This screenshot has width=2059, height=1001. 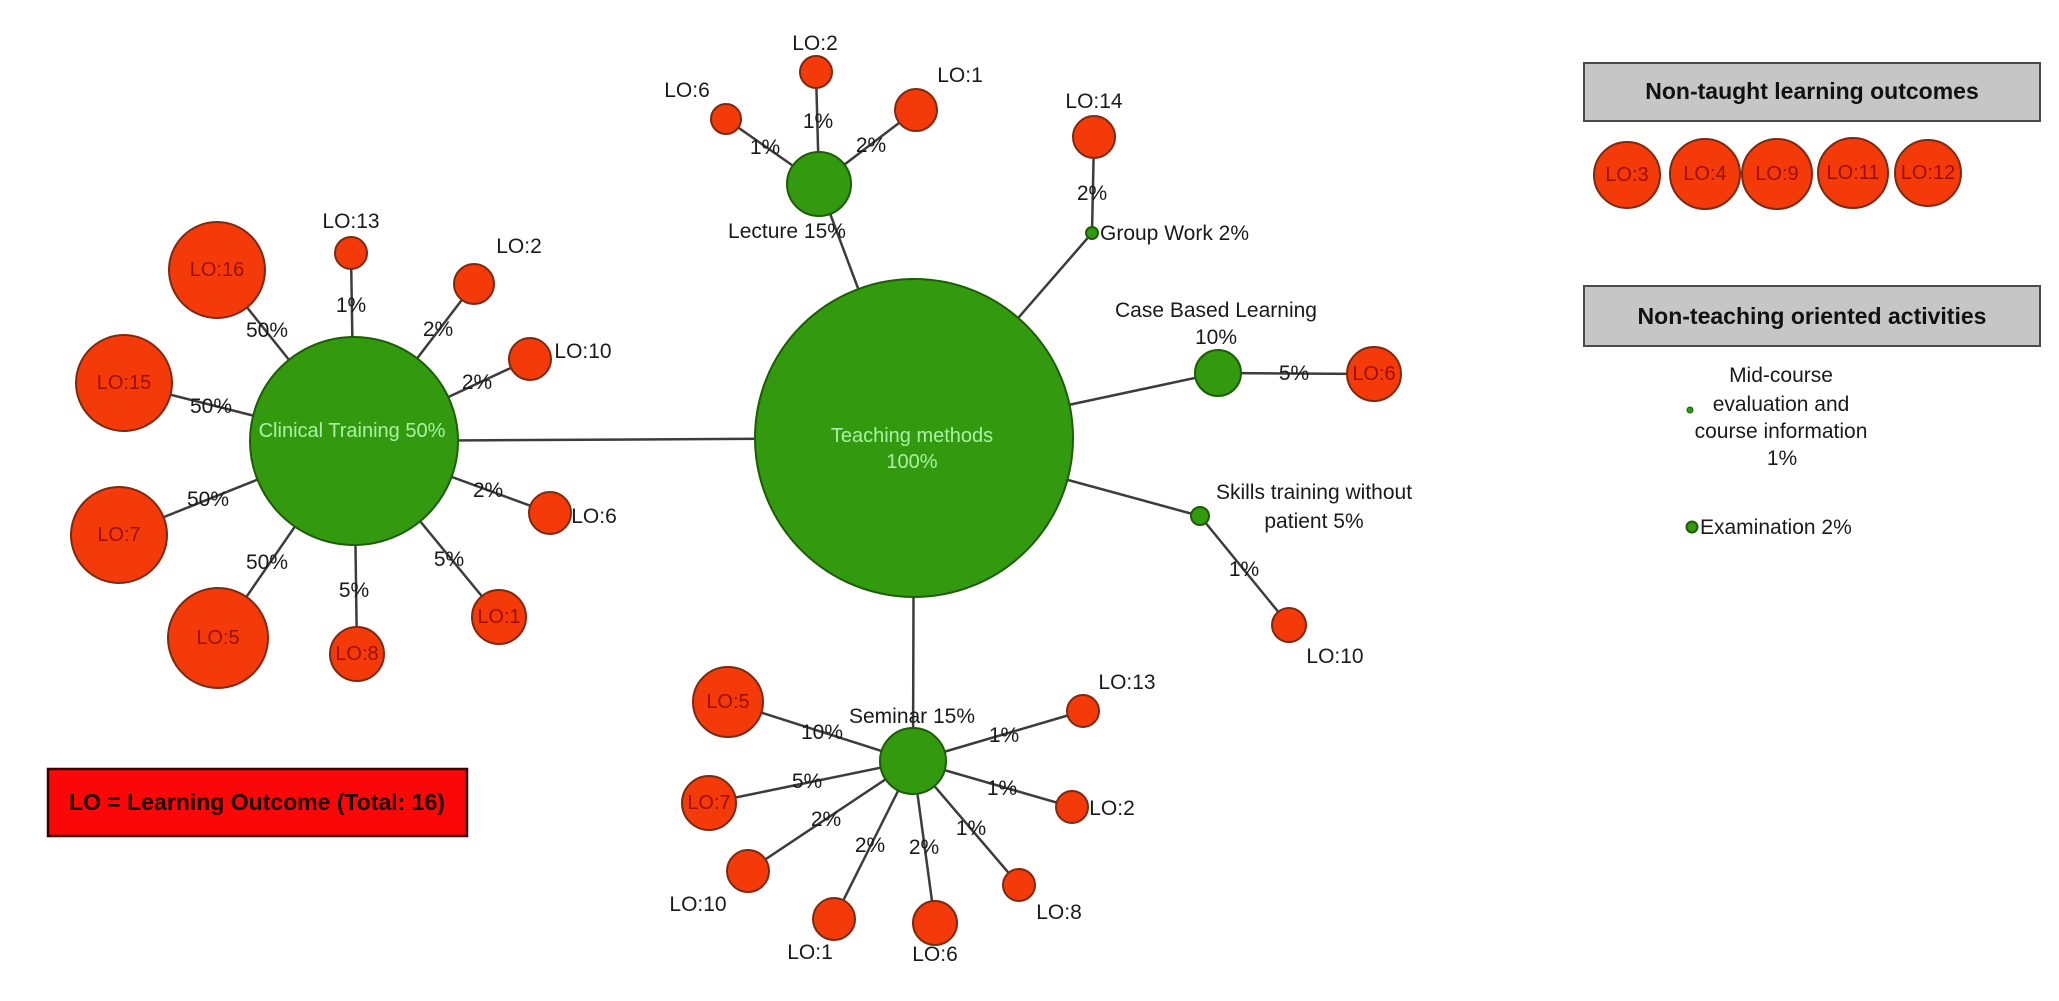 I want to click on svg-text: LO:9, so click(x=1776, y=174).